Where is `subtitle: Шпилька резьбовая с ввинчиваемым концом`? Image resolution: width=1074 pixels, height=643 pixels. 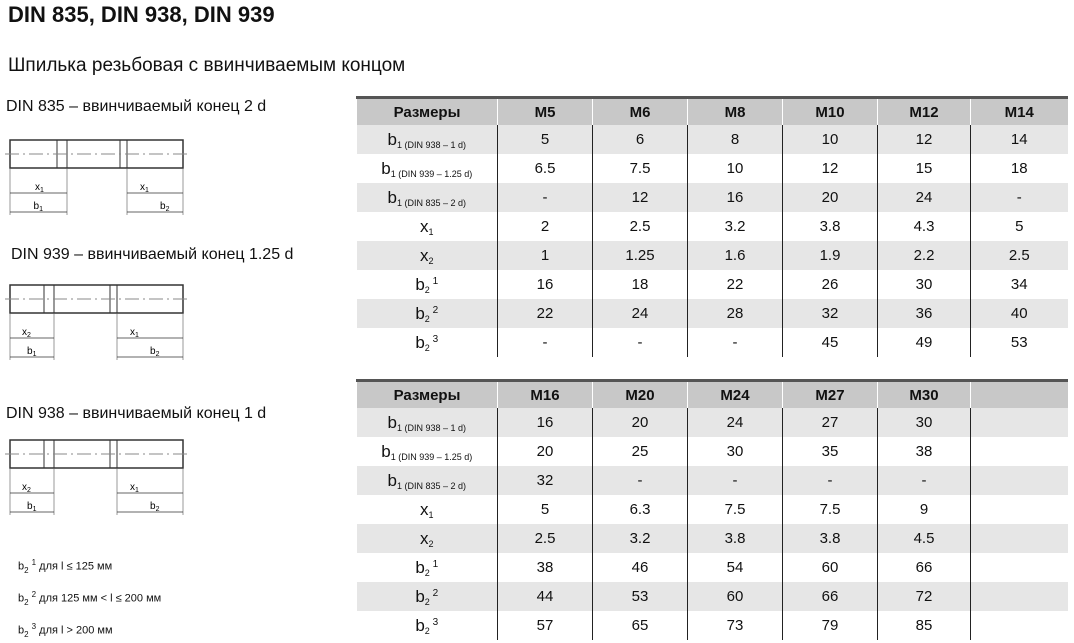 subtitle: Шпилька резьбовая с ввинчиваемым концом is located at coordinates (207, 65).